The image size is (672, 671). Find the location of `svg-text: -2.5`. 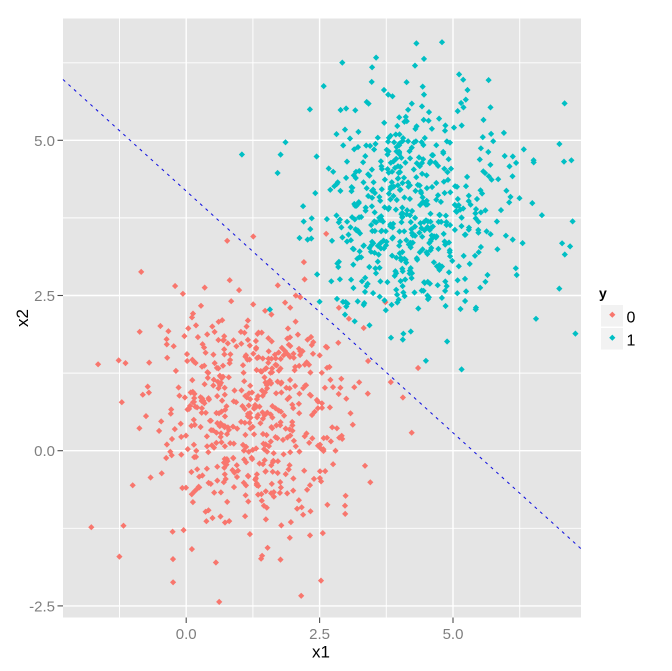

svg-text: -2.5 is located at coordinates (42, 606).